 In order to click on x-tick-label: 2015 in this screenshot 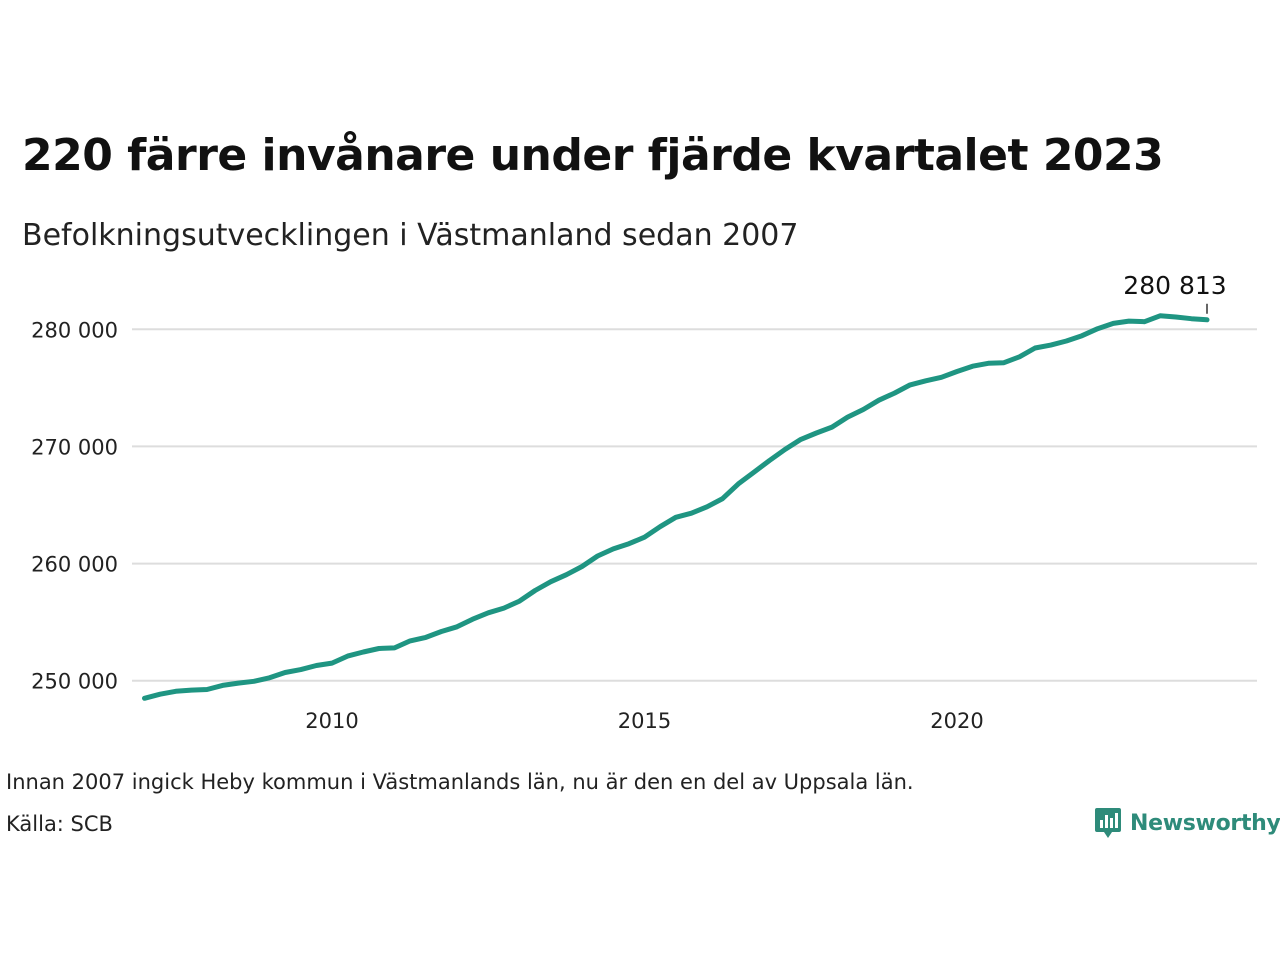, I will do `click(644, 721)`.